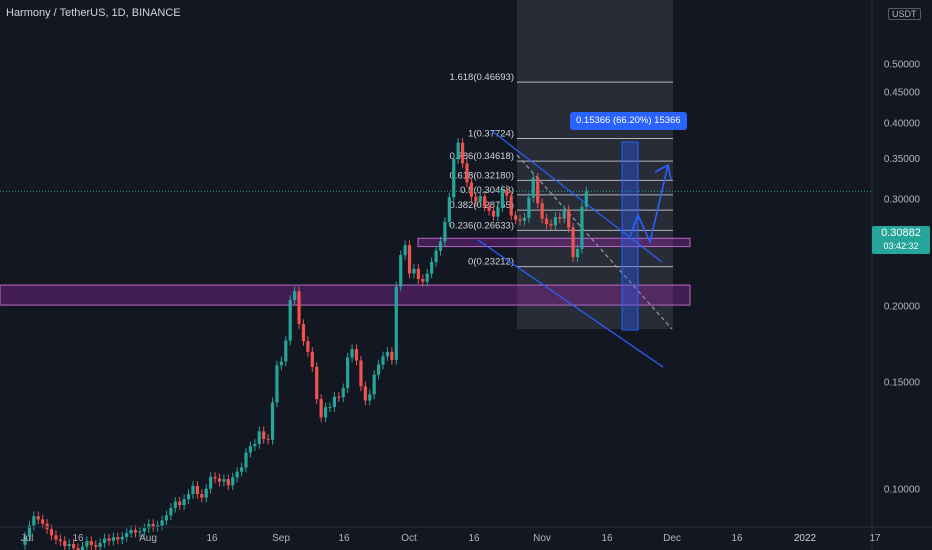 The image size is (932, 550). What do you see at coordinates (902, 199) in the screenshot?
I see `price-tick-label: 0.30000` at bounding box center [902, 199].